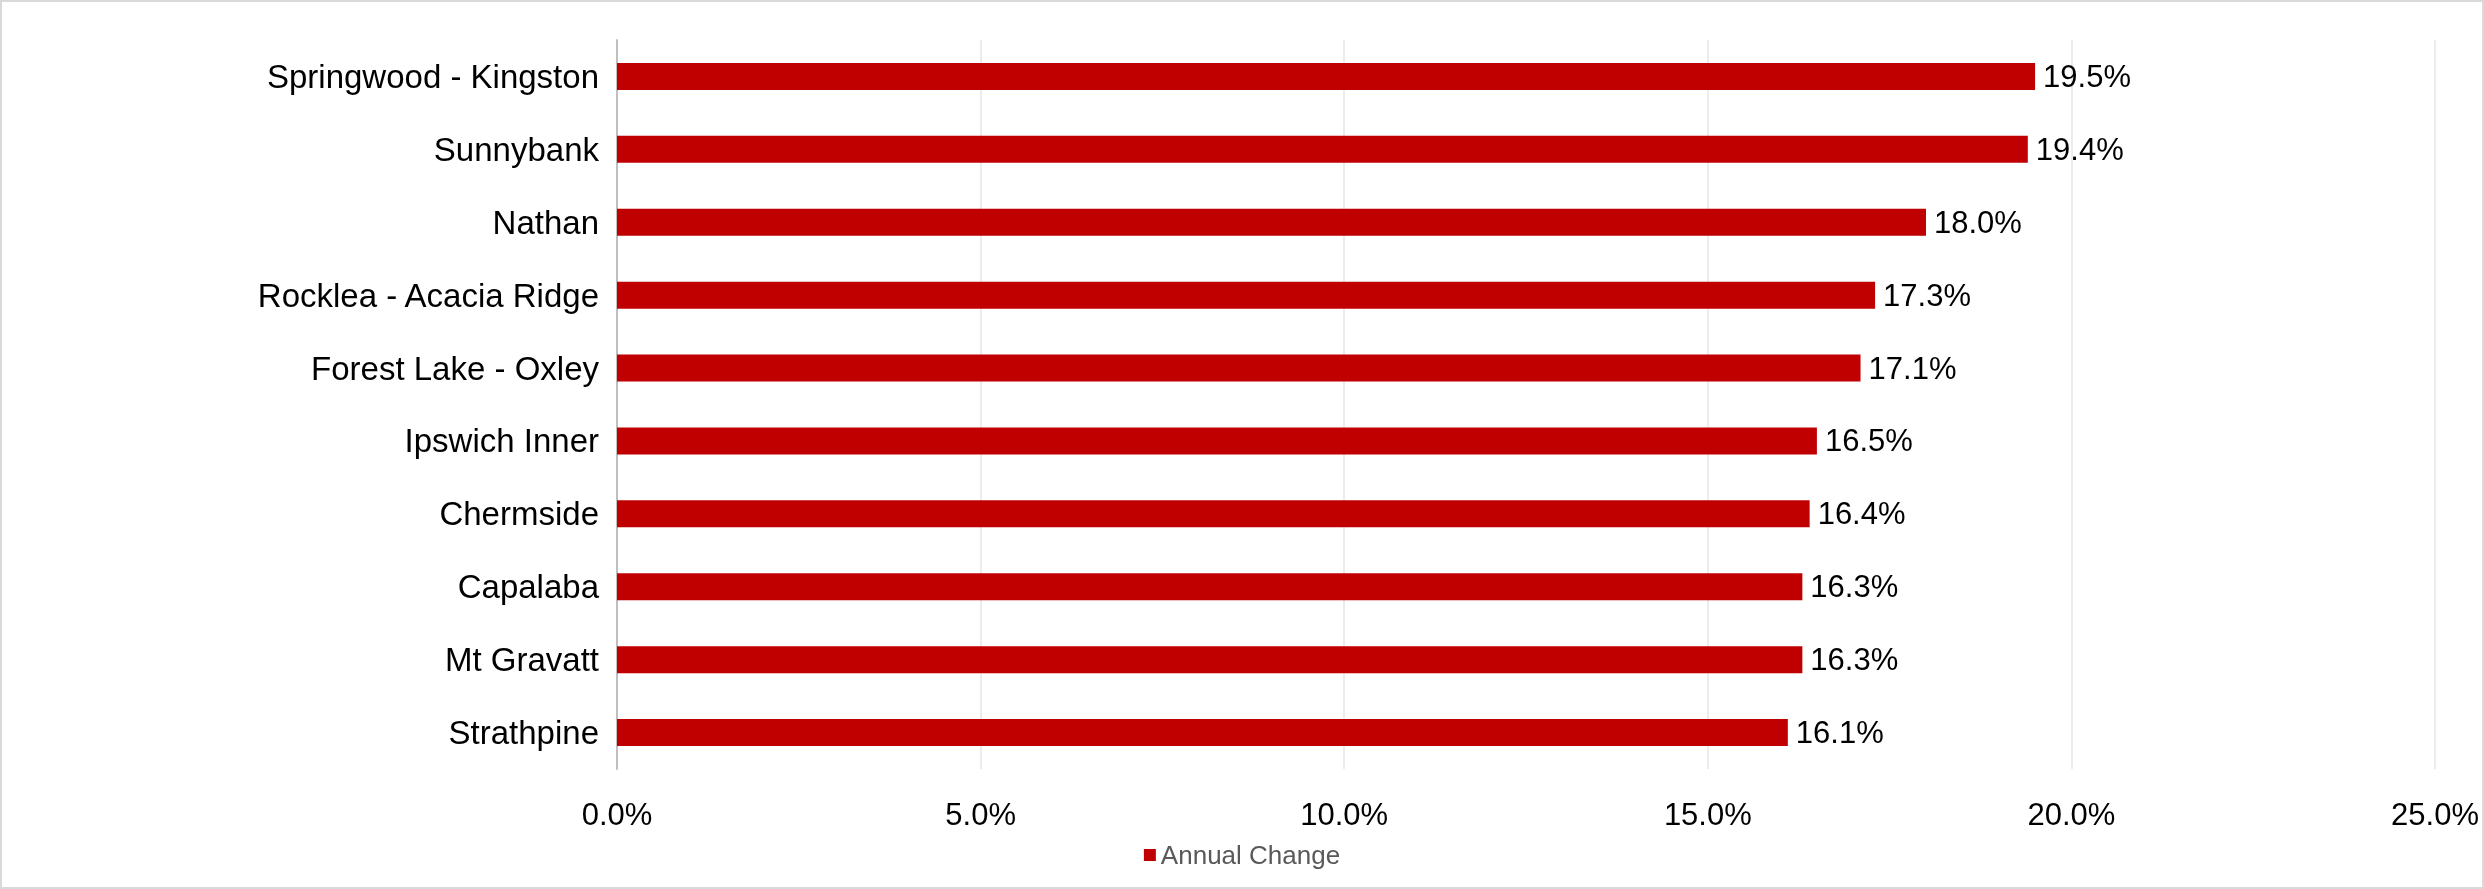 This screenshot has width=2484, height=889. Describe the element at coordinates (1868, 441) in the screenshot. I see `data-label: 16.5%` at that location.